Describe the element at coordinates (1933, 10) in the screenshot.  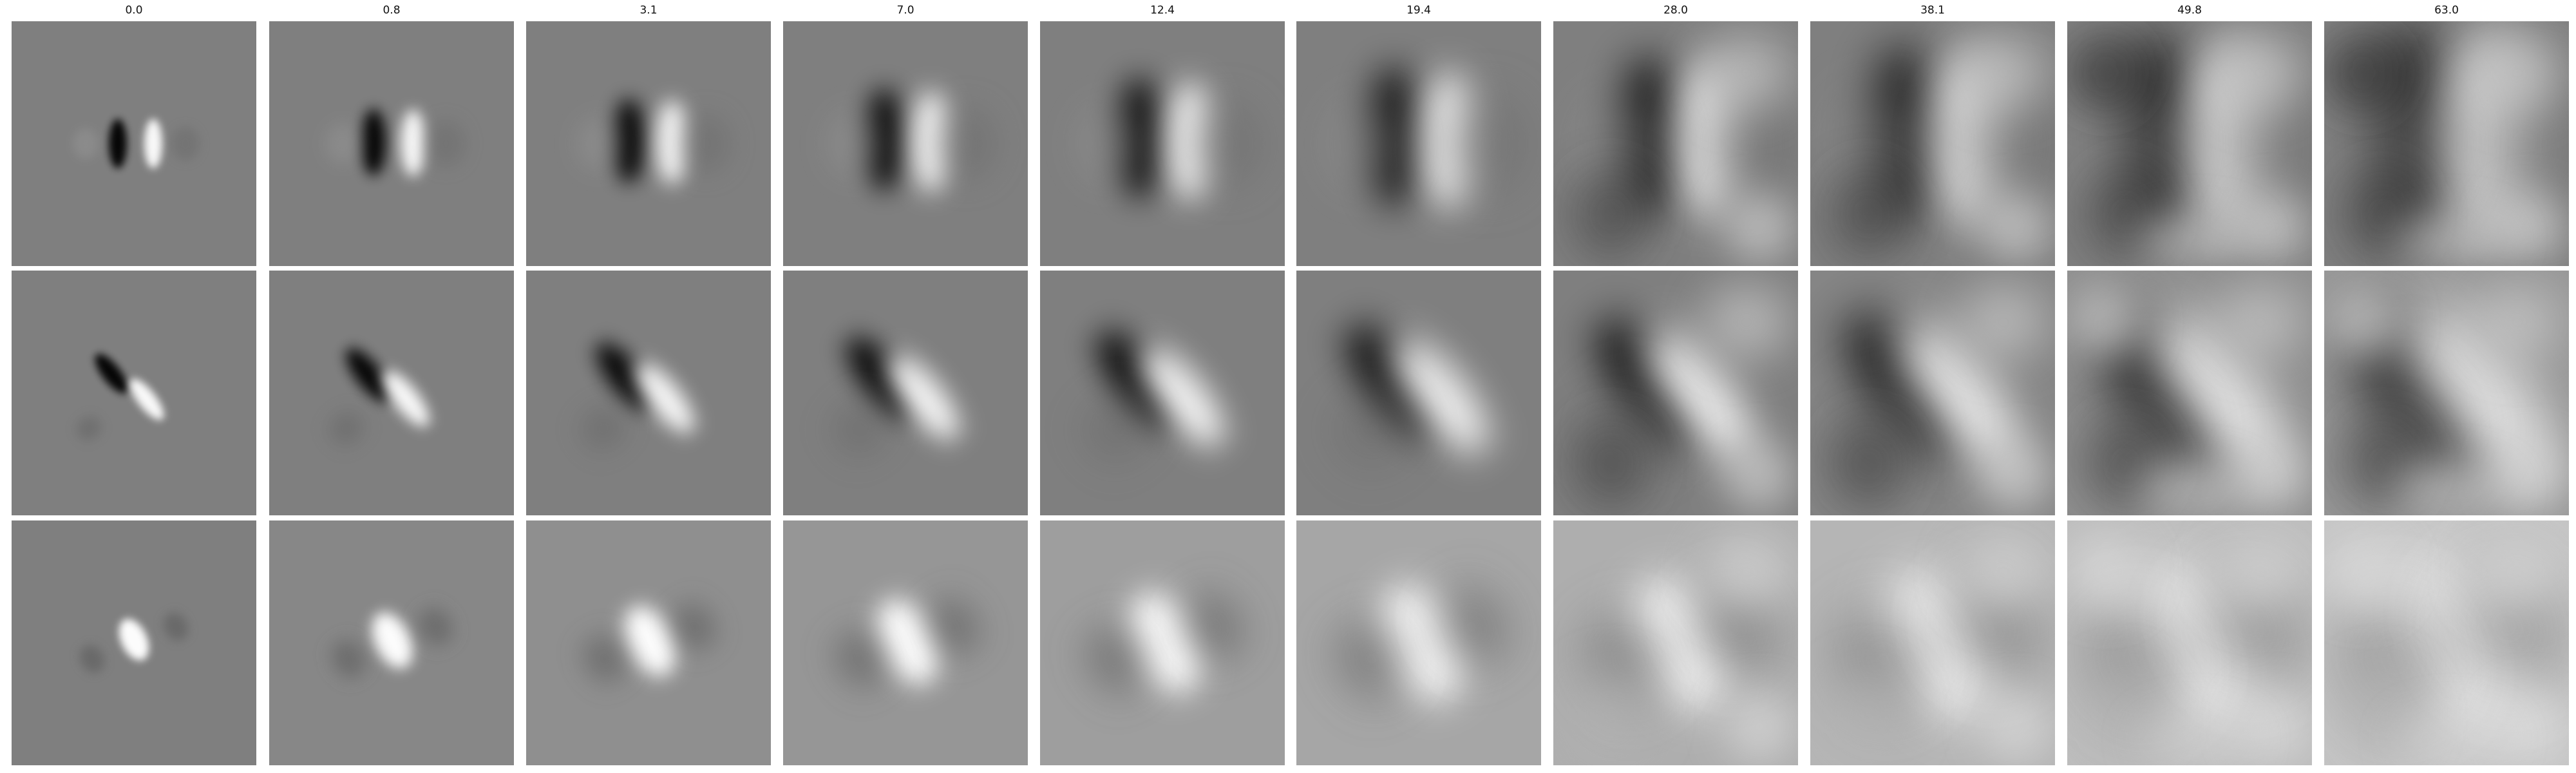
I see `column-title: 38.1` at that location.